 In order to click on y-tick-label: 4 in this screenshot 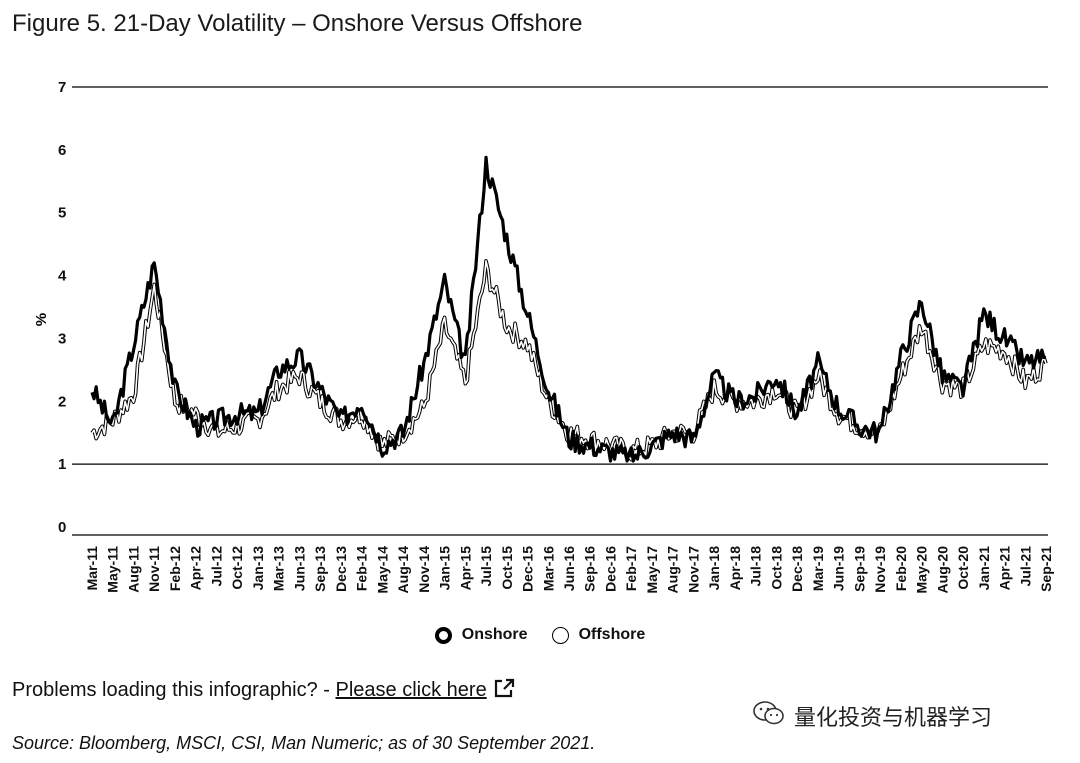, I will do `click(62, 276)`.